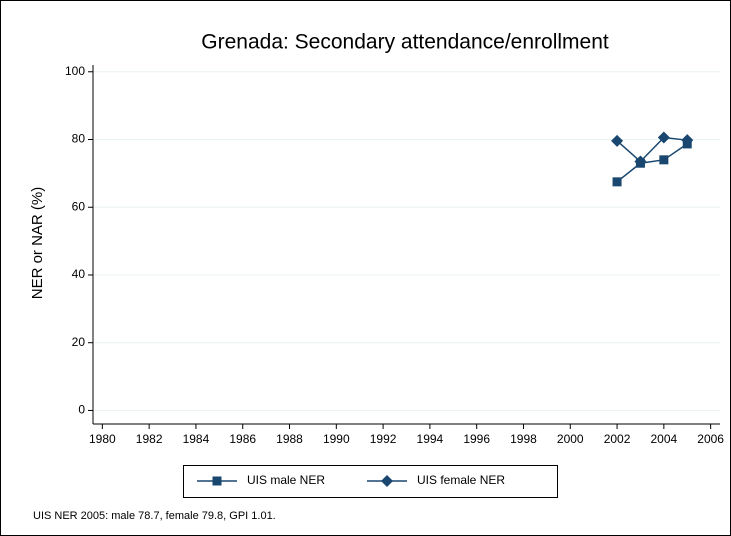  Describe the element at coordinates (286, 480) in the screenshot. I see `legend-label: UIS male NER` at that location.